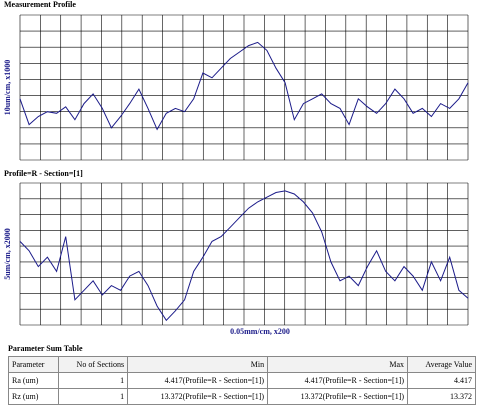  Describe the element at coordinates (33, 380) in the screenshot. I see `table-cell: Ra (um)` at that location.